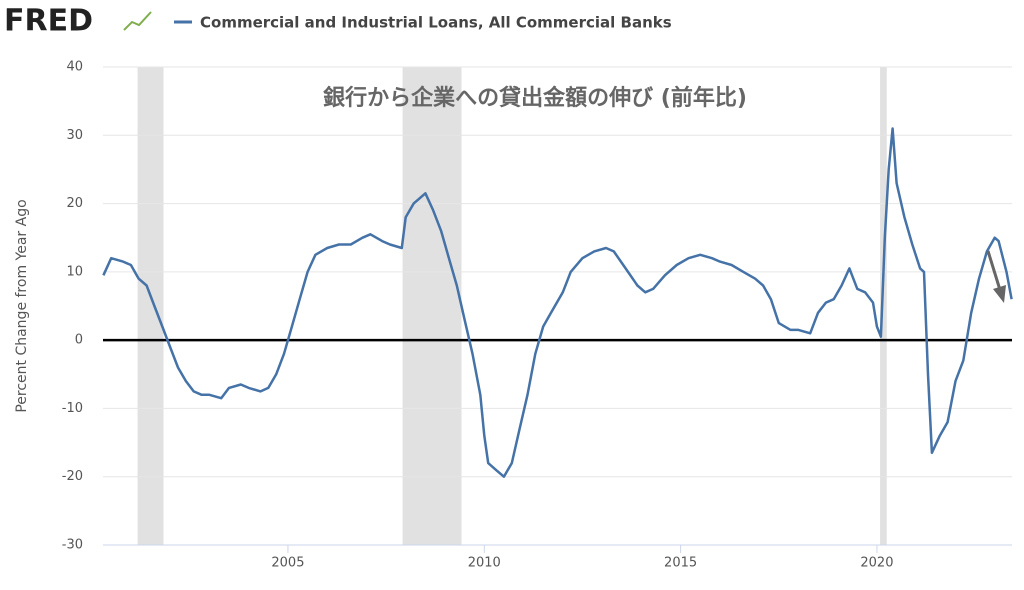 This screenshot has height=590, width=1024. I want to click on y-tick-label: -20, so click(72, 476).